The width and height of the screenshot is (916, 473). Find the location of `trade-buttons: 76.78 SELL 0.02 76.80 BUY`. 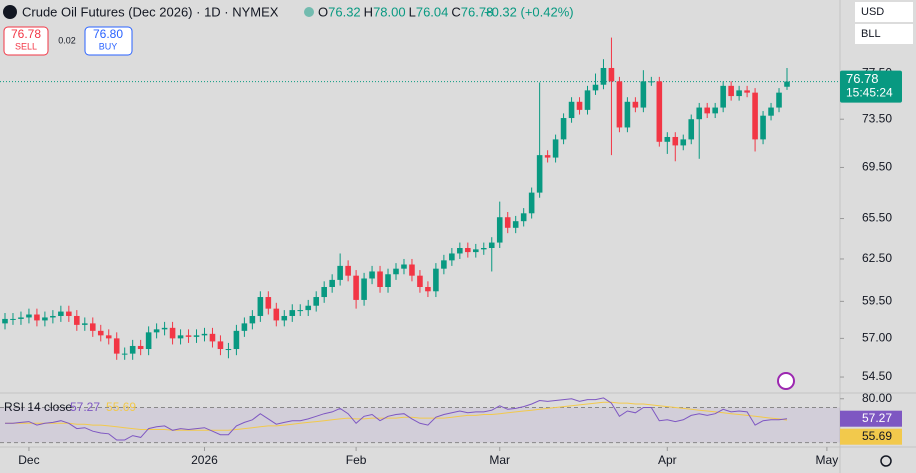

trade-buttons: 76.78 SELL 0.02 76.80 BUY is located at coordinates (68, 41).